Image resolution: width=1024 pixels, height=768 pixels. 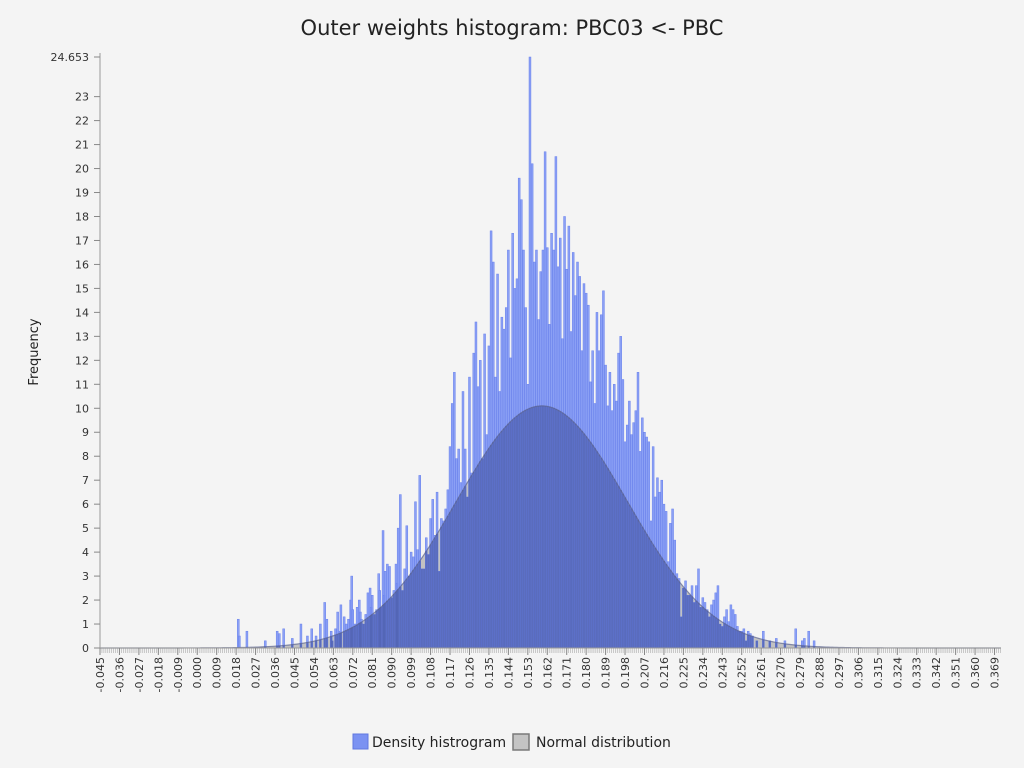 What do you see at coordinates (85, 528) in the screenshot?
I see `y-tick-label: 5` at bounding box center [85, 528].